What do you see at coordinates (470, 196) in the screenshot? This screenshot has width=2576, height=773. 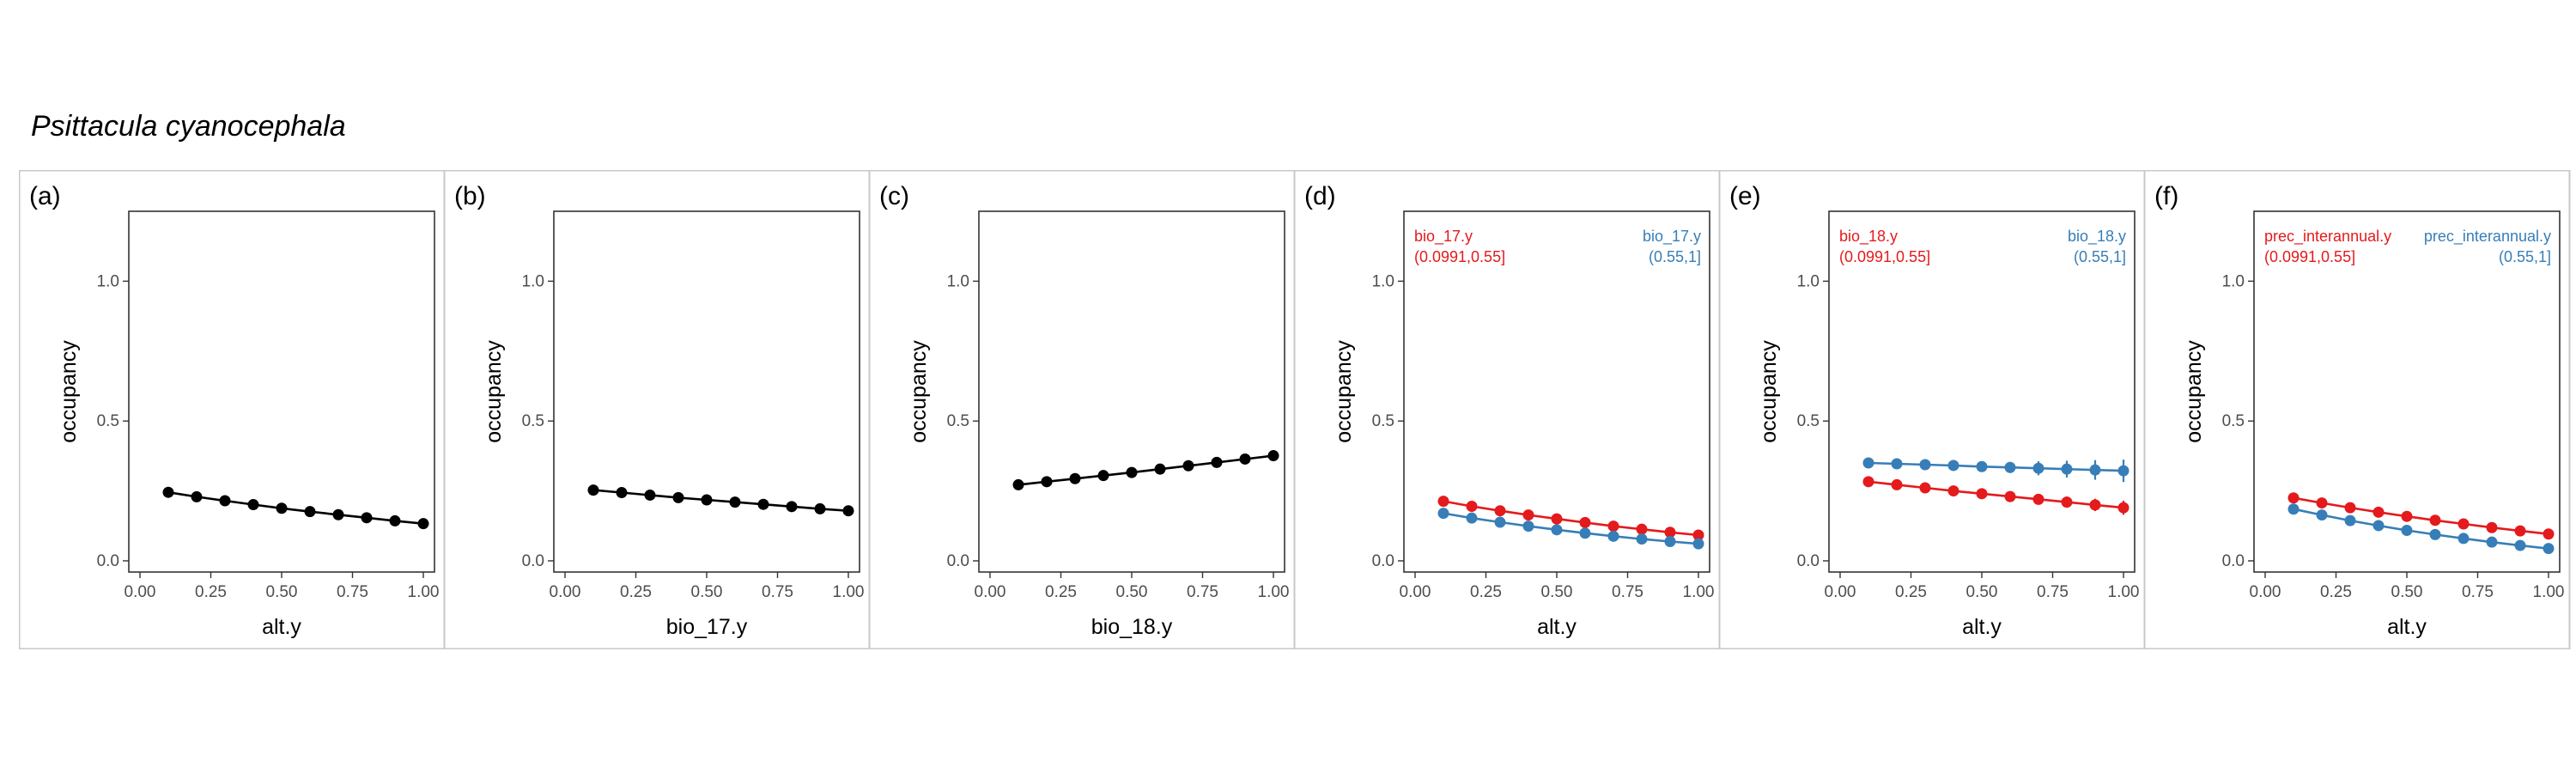 I see `panel-tag: (b)` at bounding box center [470, 196].